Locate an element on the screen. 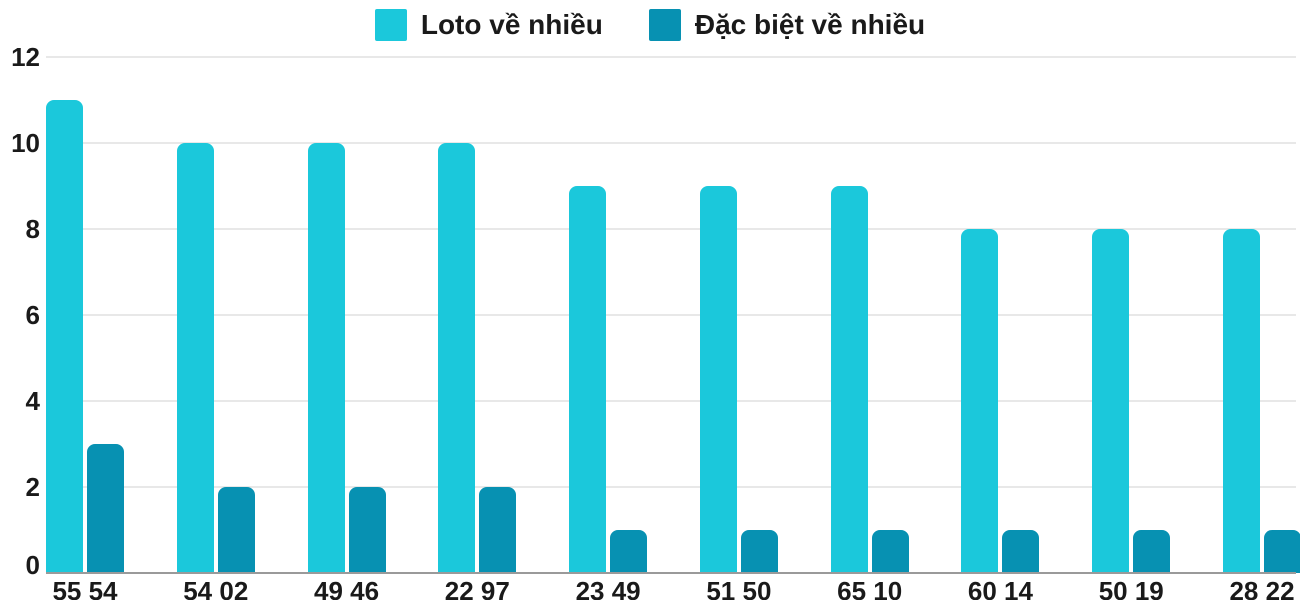 The height and width of the screenshot is (600, 1300). y-axis-tick-label: 2 is located at coordinates (32, 487).